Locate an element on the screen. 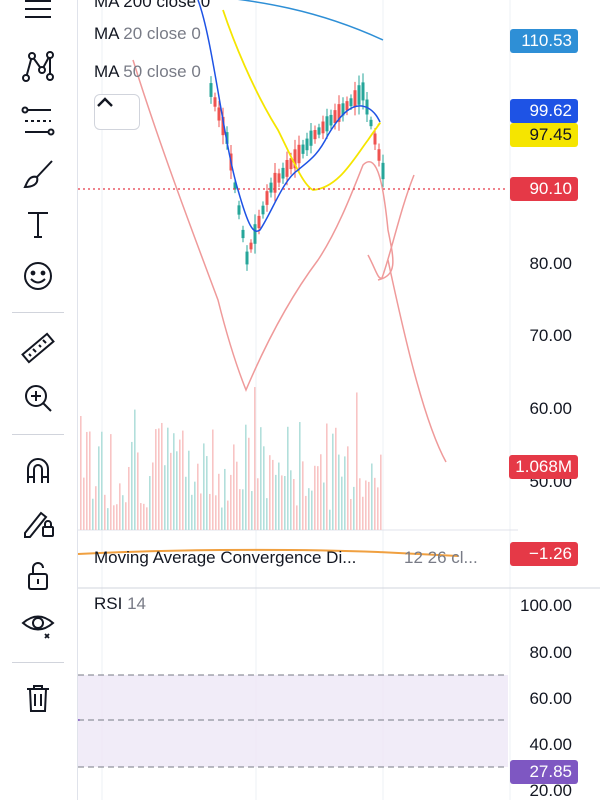 This screenshot has width=600, height=800. ma50-price-tag: 97.45 is located at coordinates (544, 135).